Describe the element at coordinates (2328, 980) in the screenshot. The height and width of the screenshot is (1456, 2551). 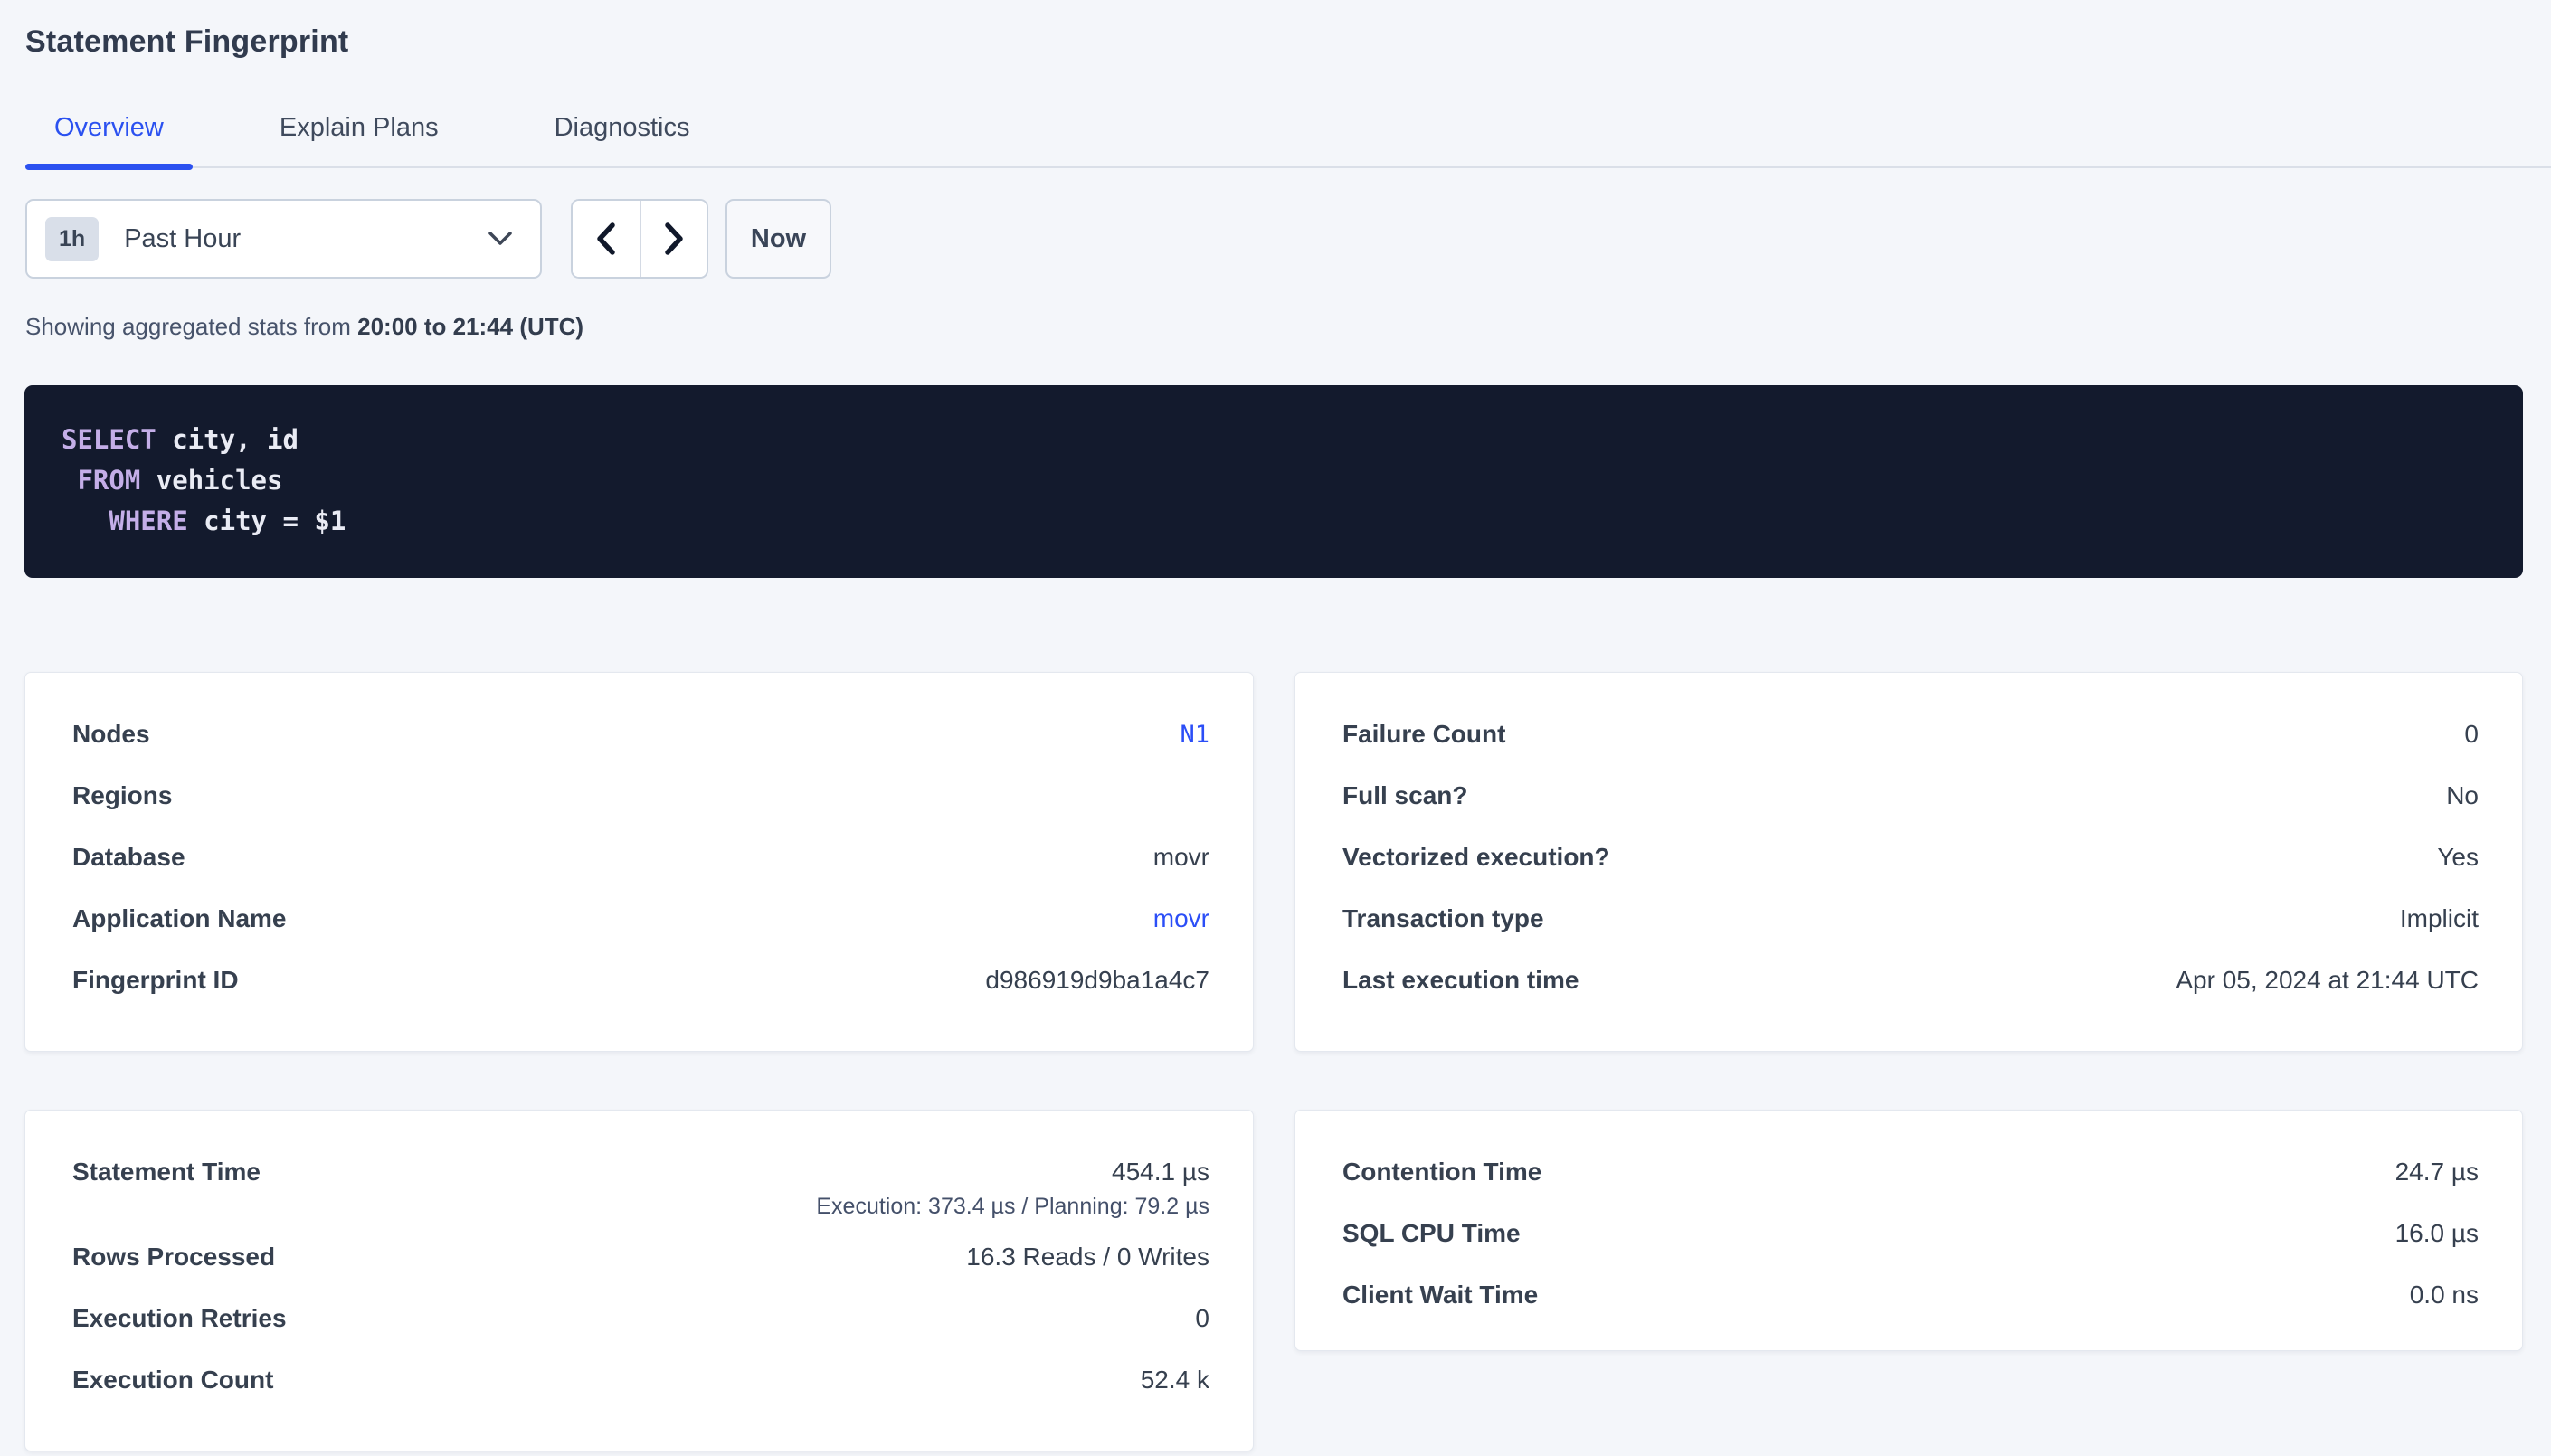
I see `last-execution-time-value: Apr 05, 2024 at 21:44 UTC` at that location.